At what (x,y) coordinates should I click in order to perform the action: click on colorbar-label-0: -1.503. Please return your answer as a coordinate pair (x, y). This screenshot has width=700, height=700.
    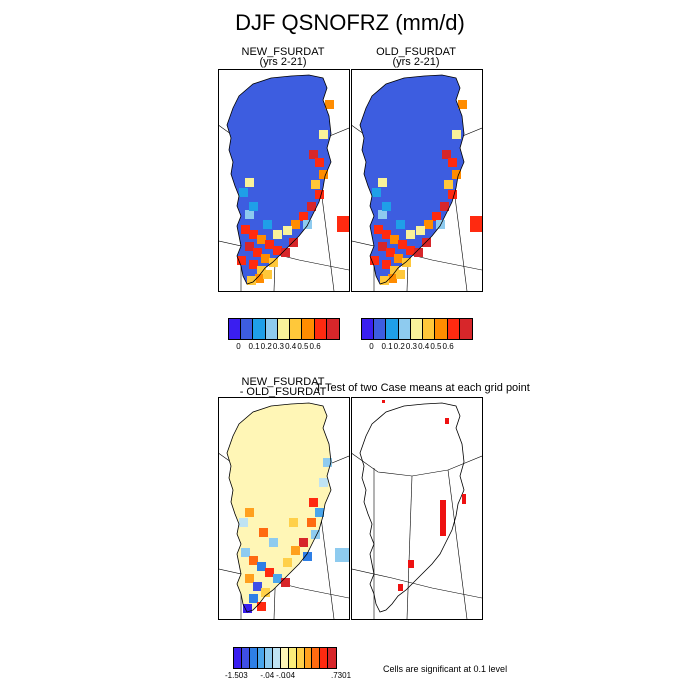
    Looking at the image, I should click on (236, 675).